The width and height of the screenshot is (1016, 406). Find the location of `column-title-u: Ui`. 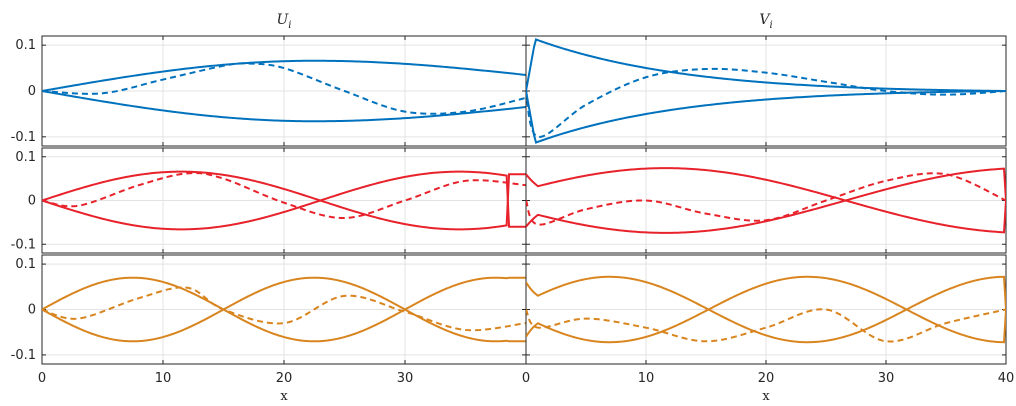

column-title-u: Ui is located at coordinates (283, 21).